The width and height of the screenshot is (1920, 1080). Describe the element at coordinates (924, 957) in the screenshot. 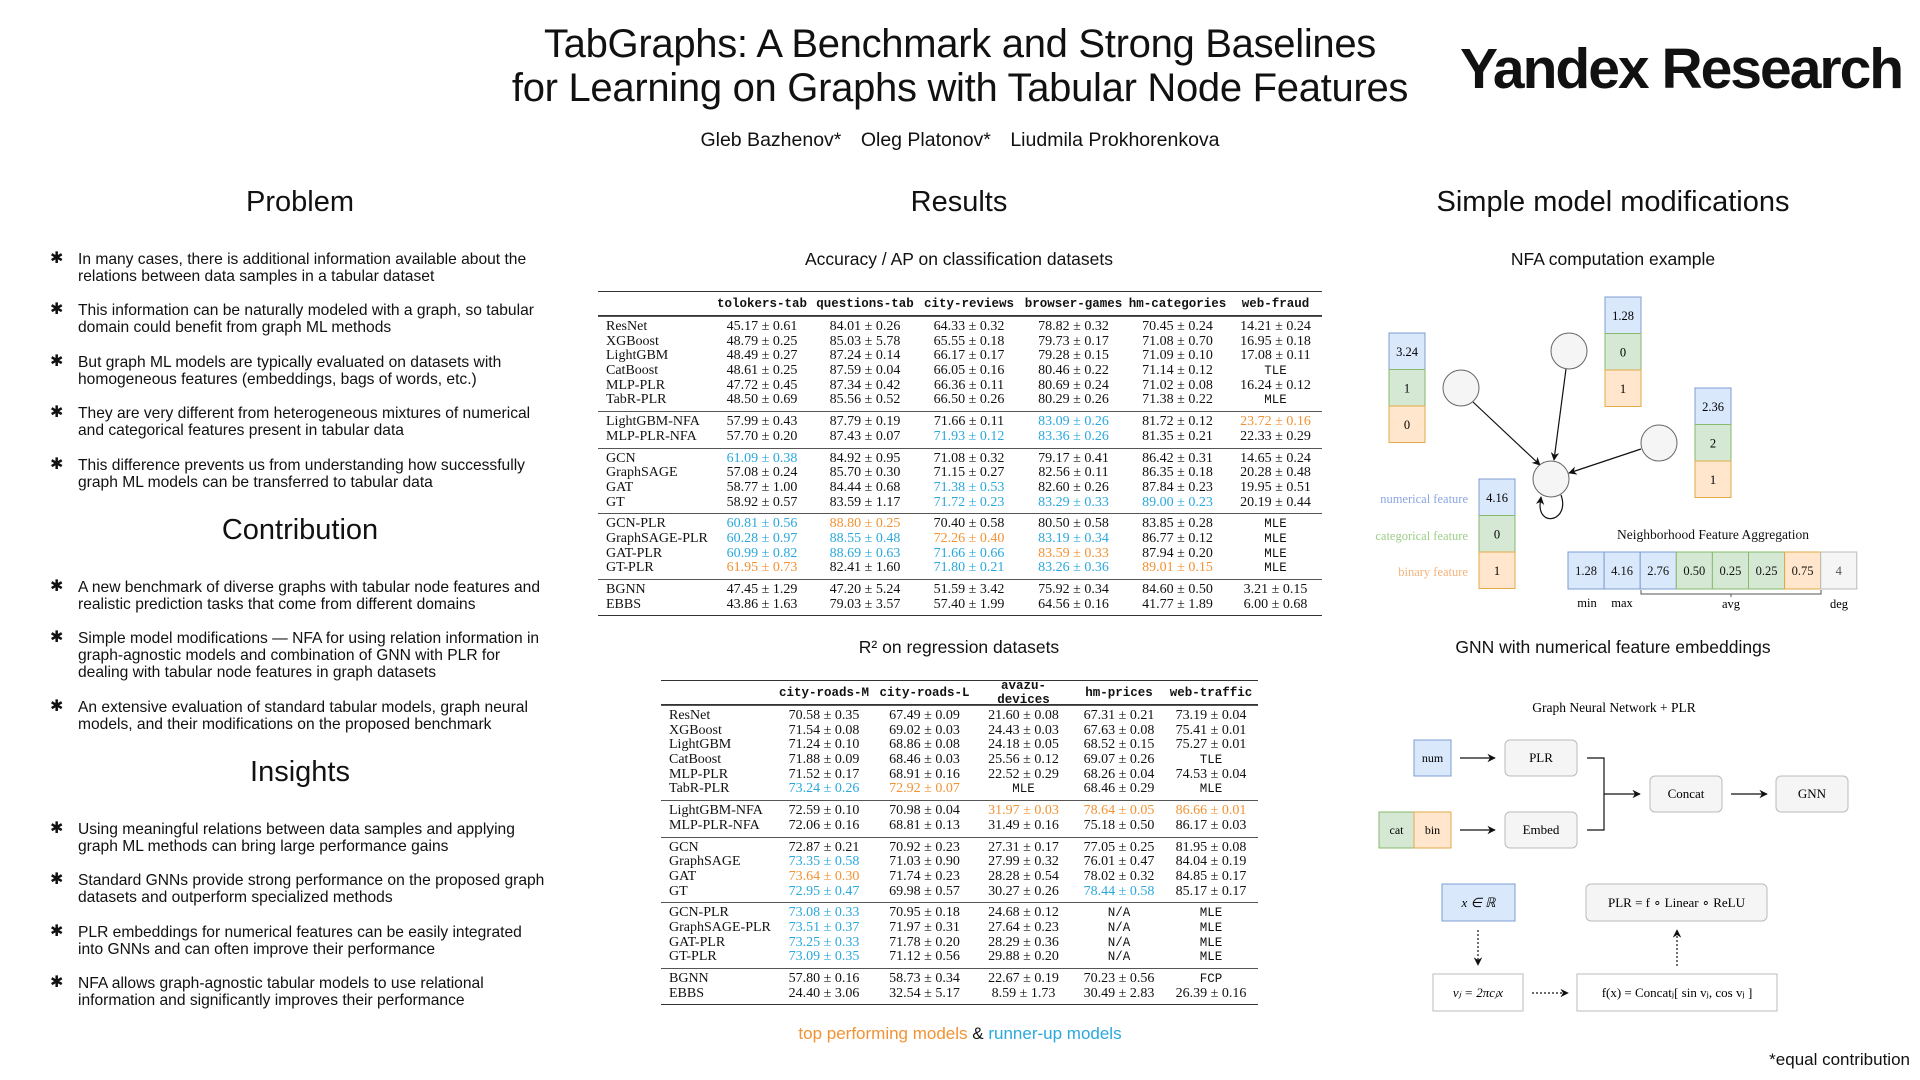

I see `metric-cell: 71.12 ± 0.56` at that location.